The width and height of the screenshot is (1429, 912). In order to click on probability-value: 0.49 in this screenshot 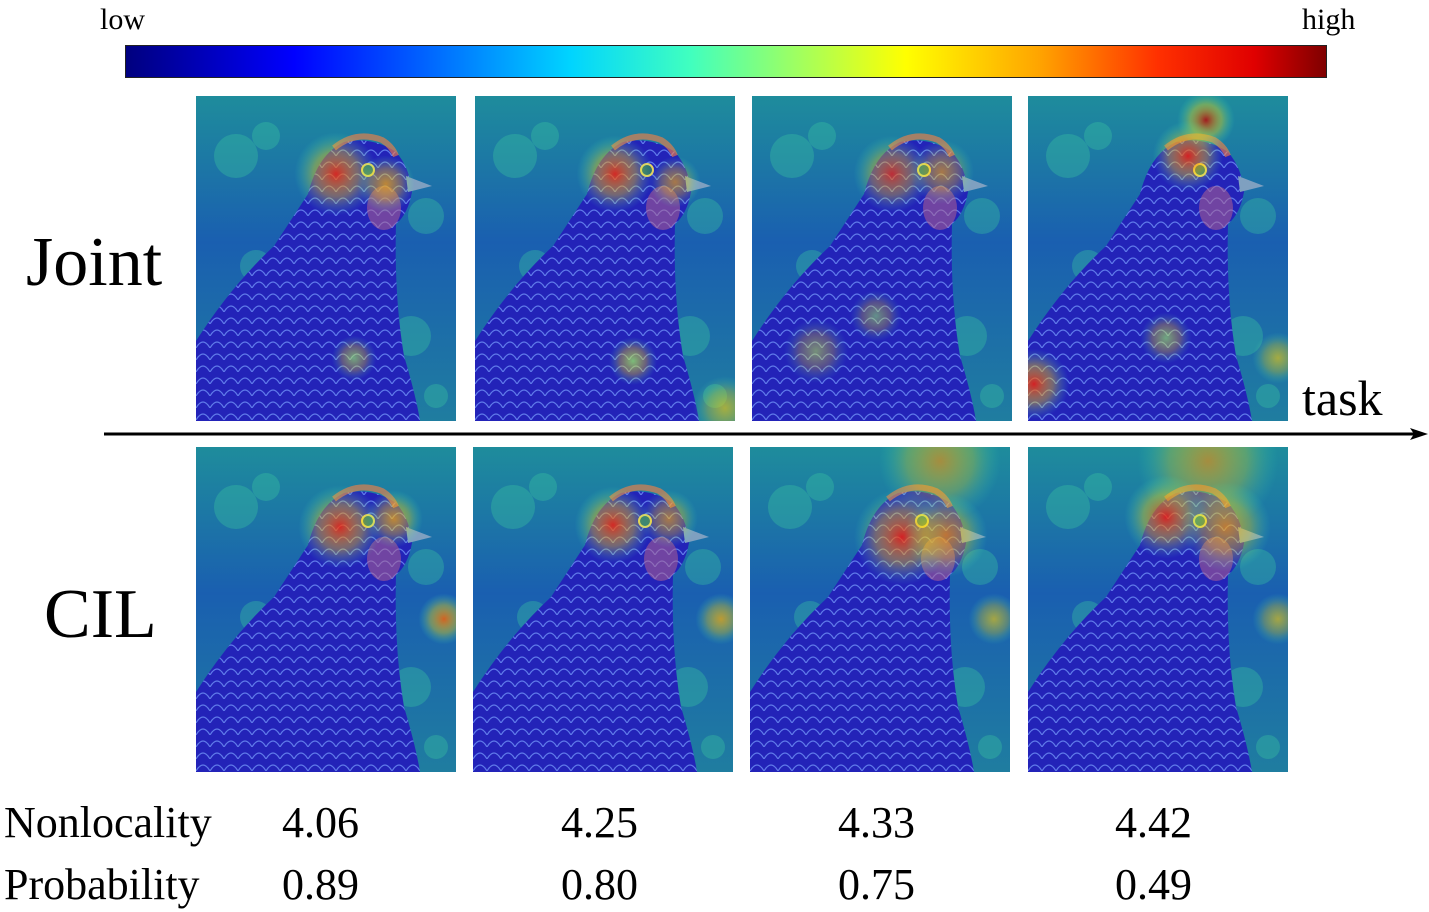, I will do `click(1153, 884)`.